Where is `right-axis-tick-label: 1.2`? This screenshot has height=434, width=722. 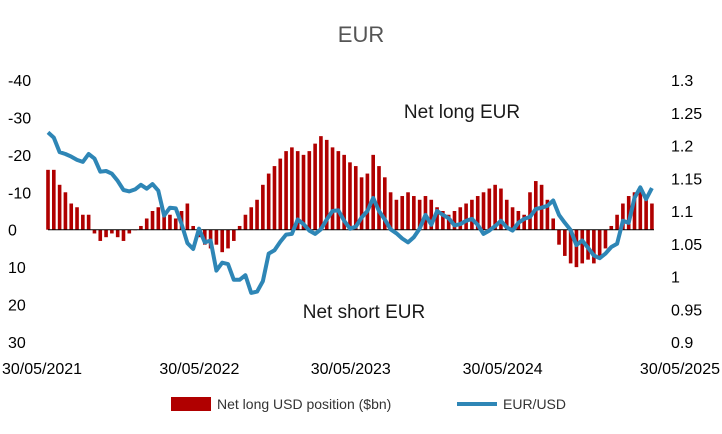
right-axis-tick-label: 1.2 is located at coordinates (682, 147).